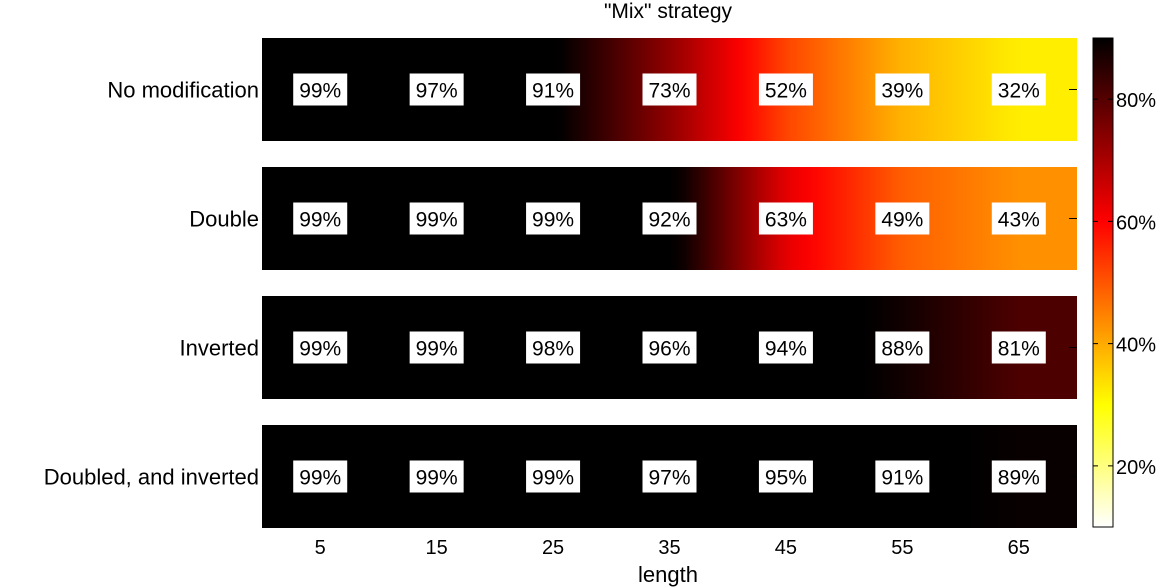 The height and width of the screenshot is (588, 1163). Describe the element at coordinates (1136, 223) in the screenshot. I see `colorbar-tick-label: 60%` at that location.